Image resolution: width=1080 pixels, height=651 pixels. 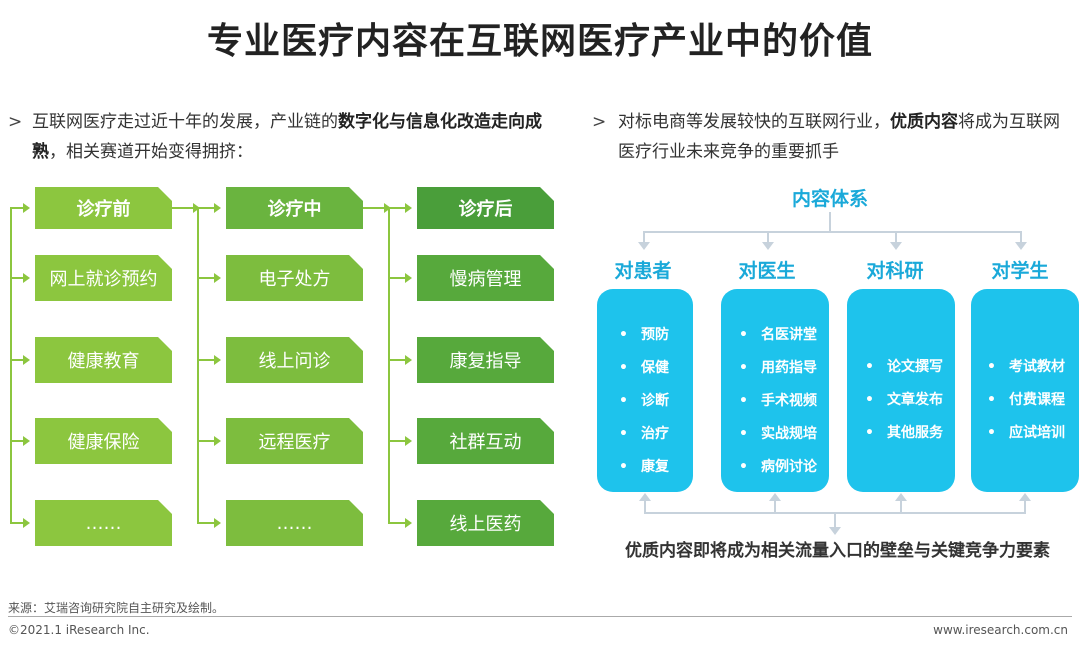 What do you see at coordinates (79, 630) in the screenshot?
I see `copyright-text: ©2021.1 iResearch Inc.` at bounding box center [79, 630].